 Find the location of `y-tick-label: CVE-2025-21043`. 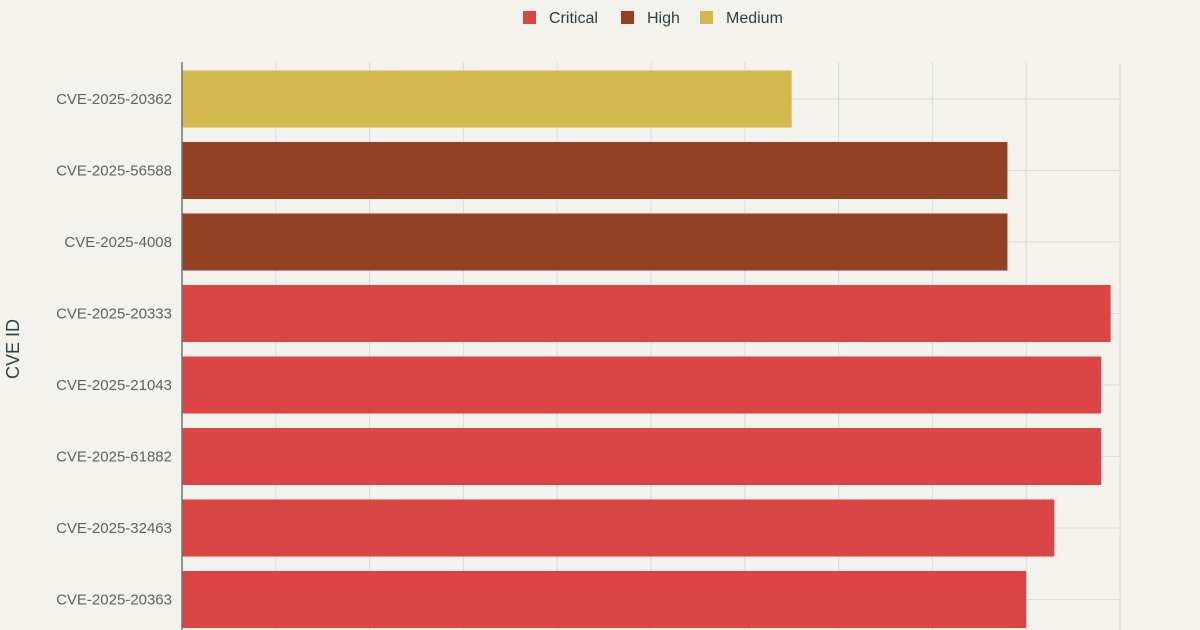

y-tick-label: CVE-2025-21043 is located at coordinates (114, 385).